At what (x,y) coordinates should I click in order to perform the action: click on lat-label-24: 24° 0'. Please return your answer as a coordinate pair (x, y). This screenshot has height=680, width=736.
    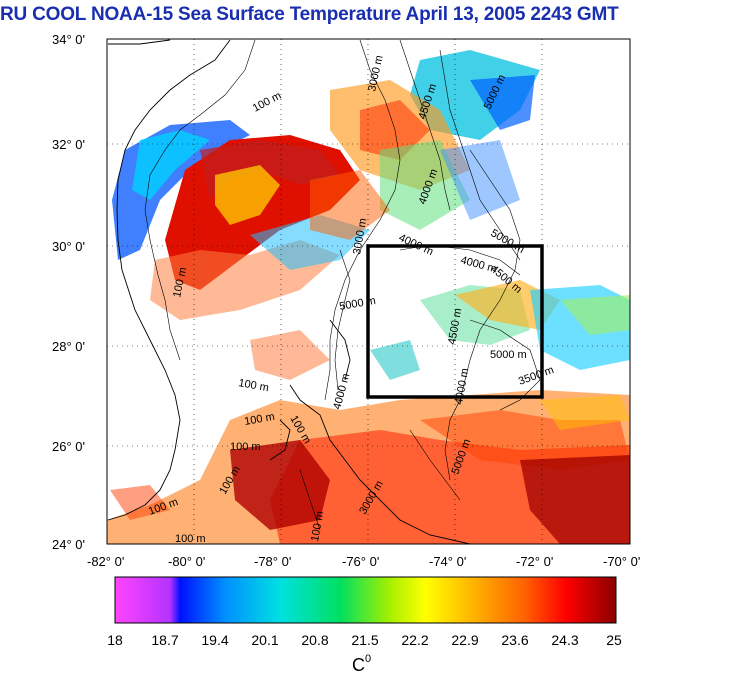
    Looking at the image, I should click on (68, 544).